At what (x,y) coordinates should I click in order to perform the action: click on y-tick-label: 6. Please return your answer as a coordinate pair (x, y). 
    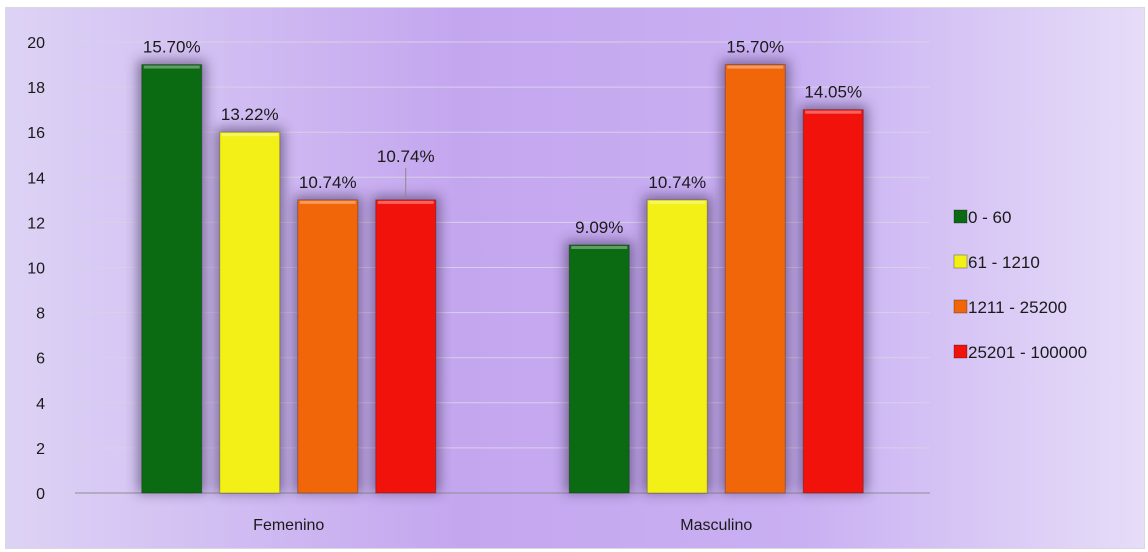
    Looking at the image, I should click on (40, 359).